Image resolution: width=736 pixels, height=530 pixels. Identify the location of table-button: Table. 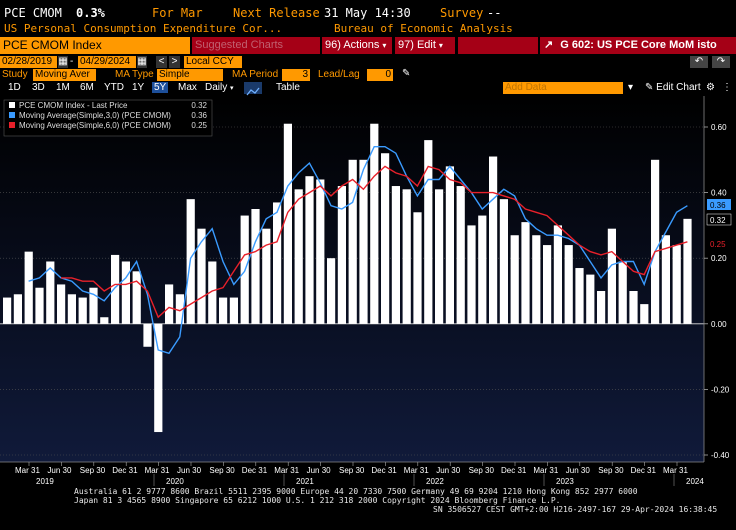
(288, 87).